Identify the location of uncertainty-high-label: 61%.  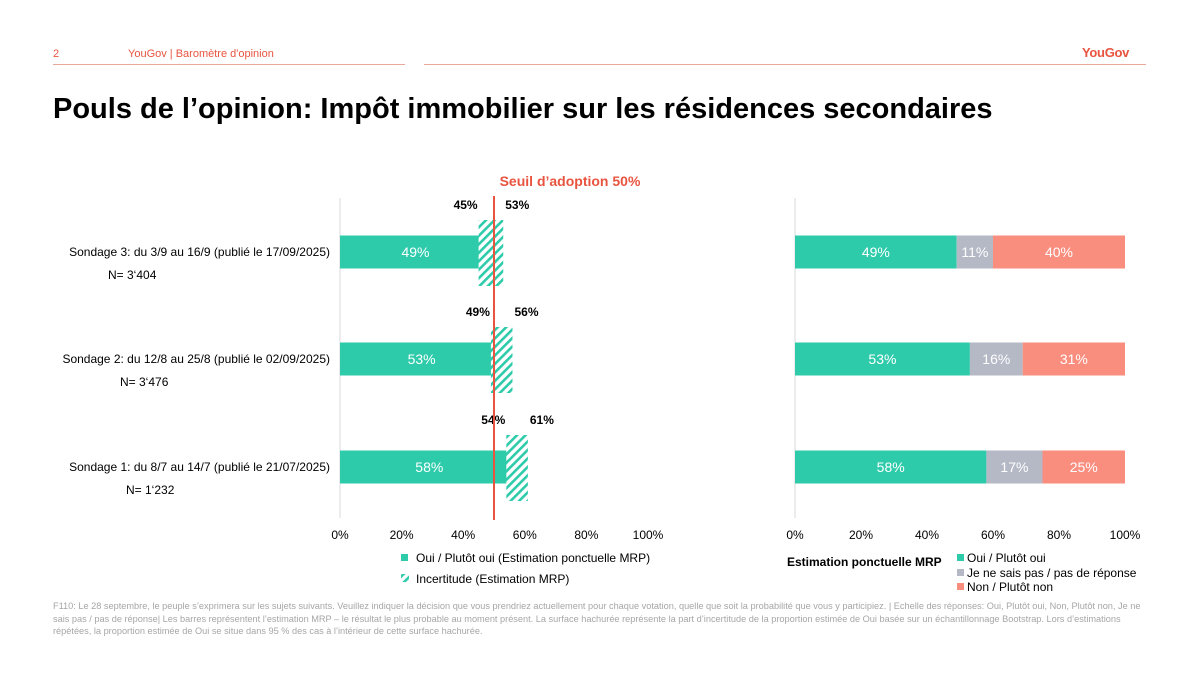
(542, 420).